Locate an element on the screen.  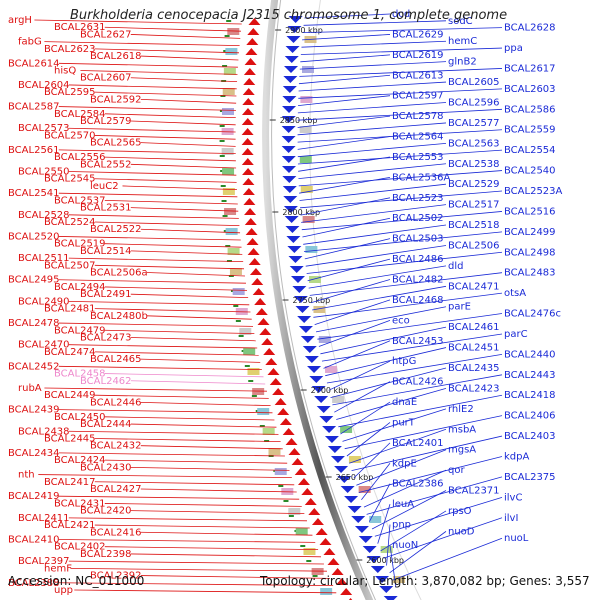
forward-gene-label: BCAL2480b is located at coordinates (119, 316).